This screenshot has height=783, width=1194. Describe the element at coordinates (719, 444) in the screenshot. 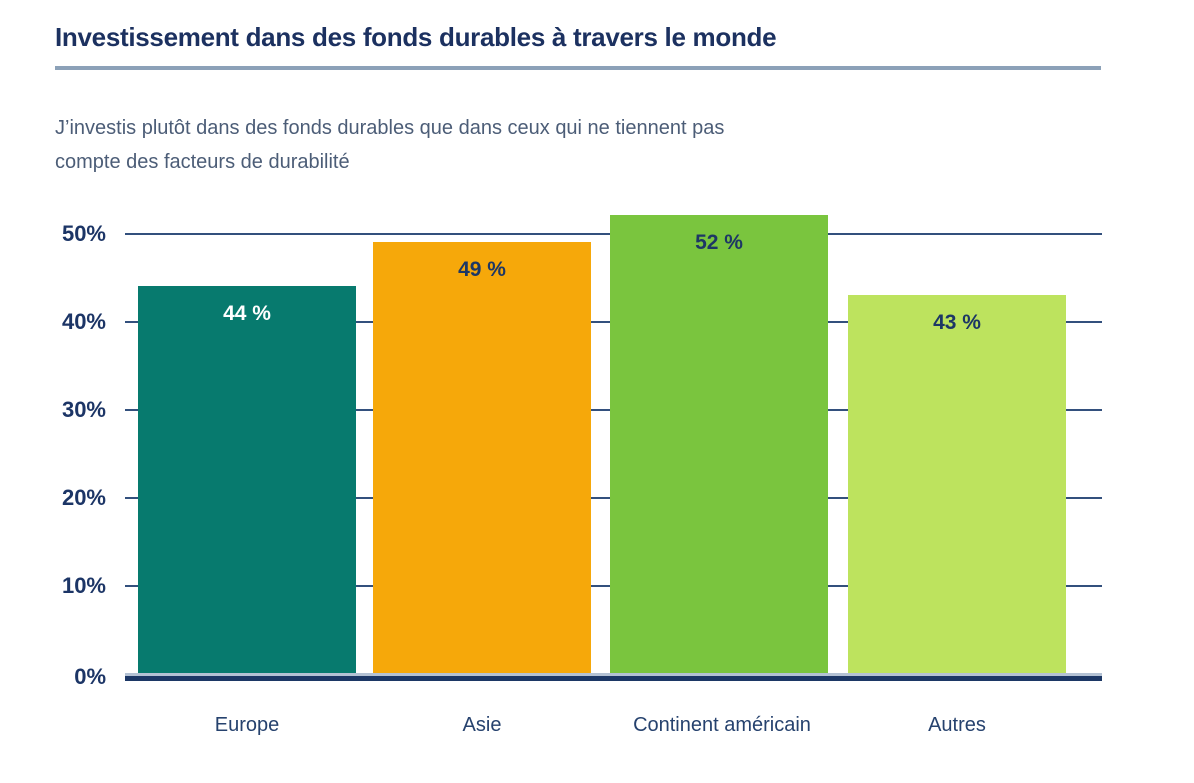

I see `bar-continent-americain: 52 %` at that location.